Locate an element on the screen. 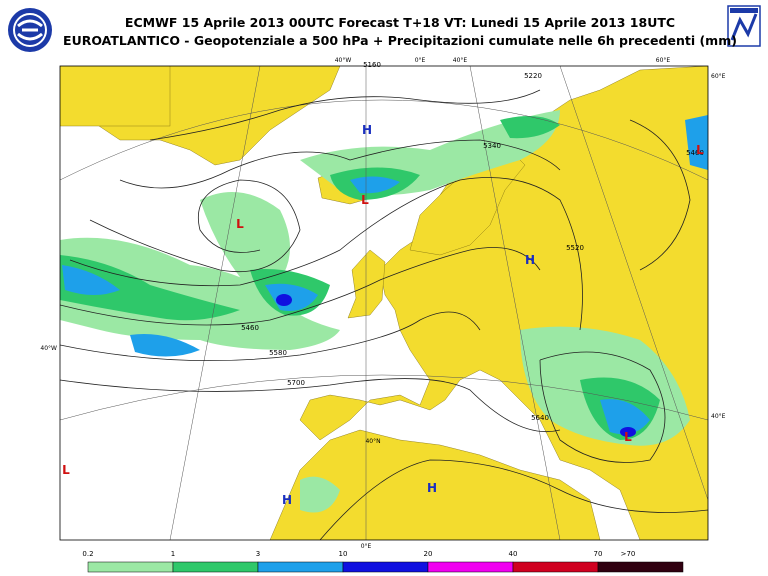 This screenshot has width=768, height=576. legend: 0.2 1 3 10 20 40 70 >70 is located at coordinates (383, 561).